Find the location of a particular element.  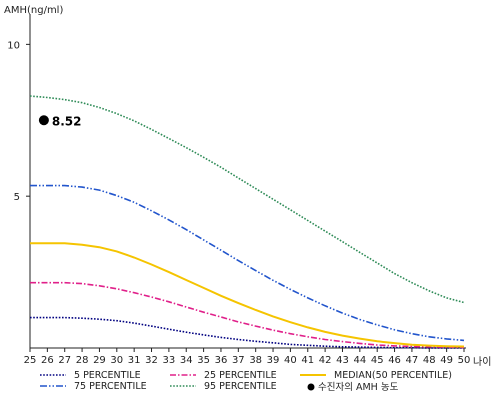

x-tick-label: 38 is located at coordinates (255, 360).